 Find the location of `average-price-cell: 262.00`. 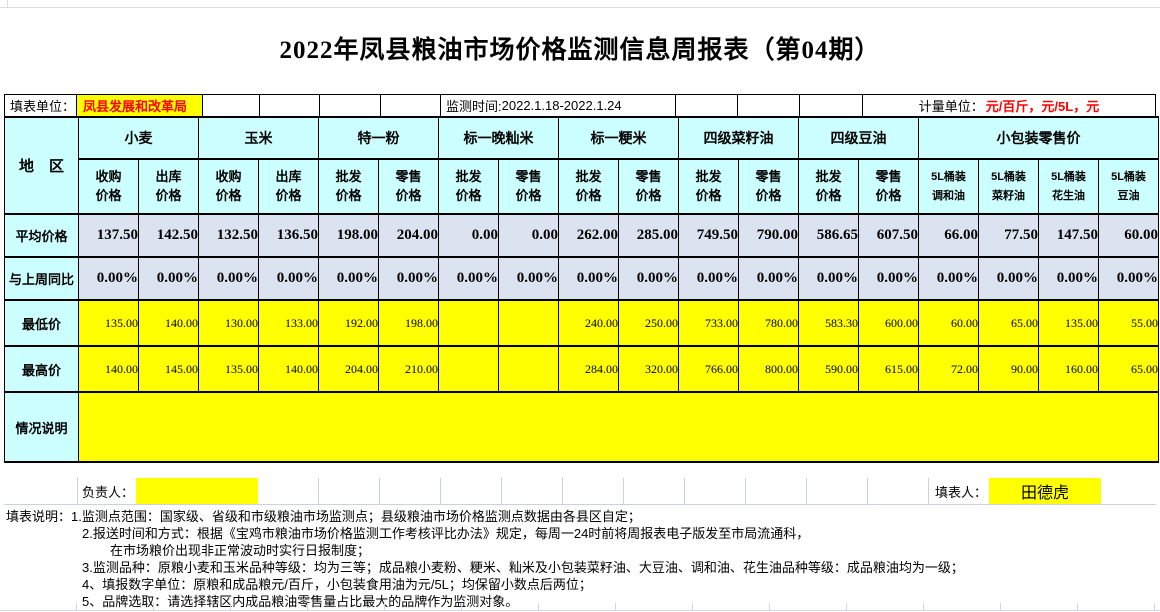

average-price-cell: 262.00 is located at coordinates (588, 235).